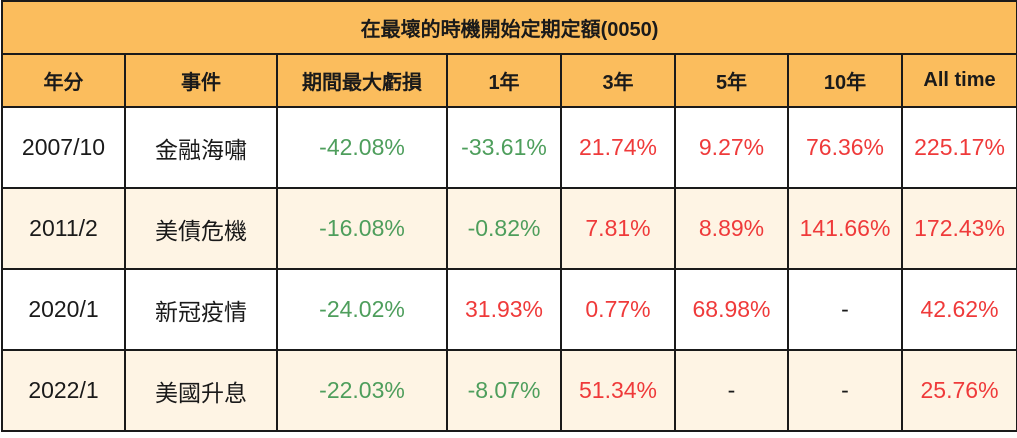  Describe the element at coordinates (362, 80) in the screenshot. I see `column-header-max-drawdown: 期間最大虧損` at that location.